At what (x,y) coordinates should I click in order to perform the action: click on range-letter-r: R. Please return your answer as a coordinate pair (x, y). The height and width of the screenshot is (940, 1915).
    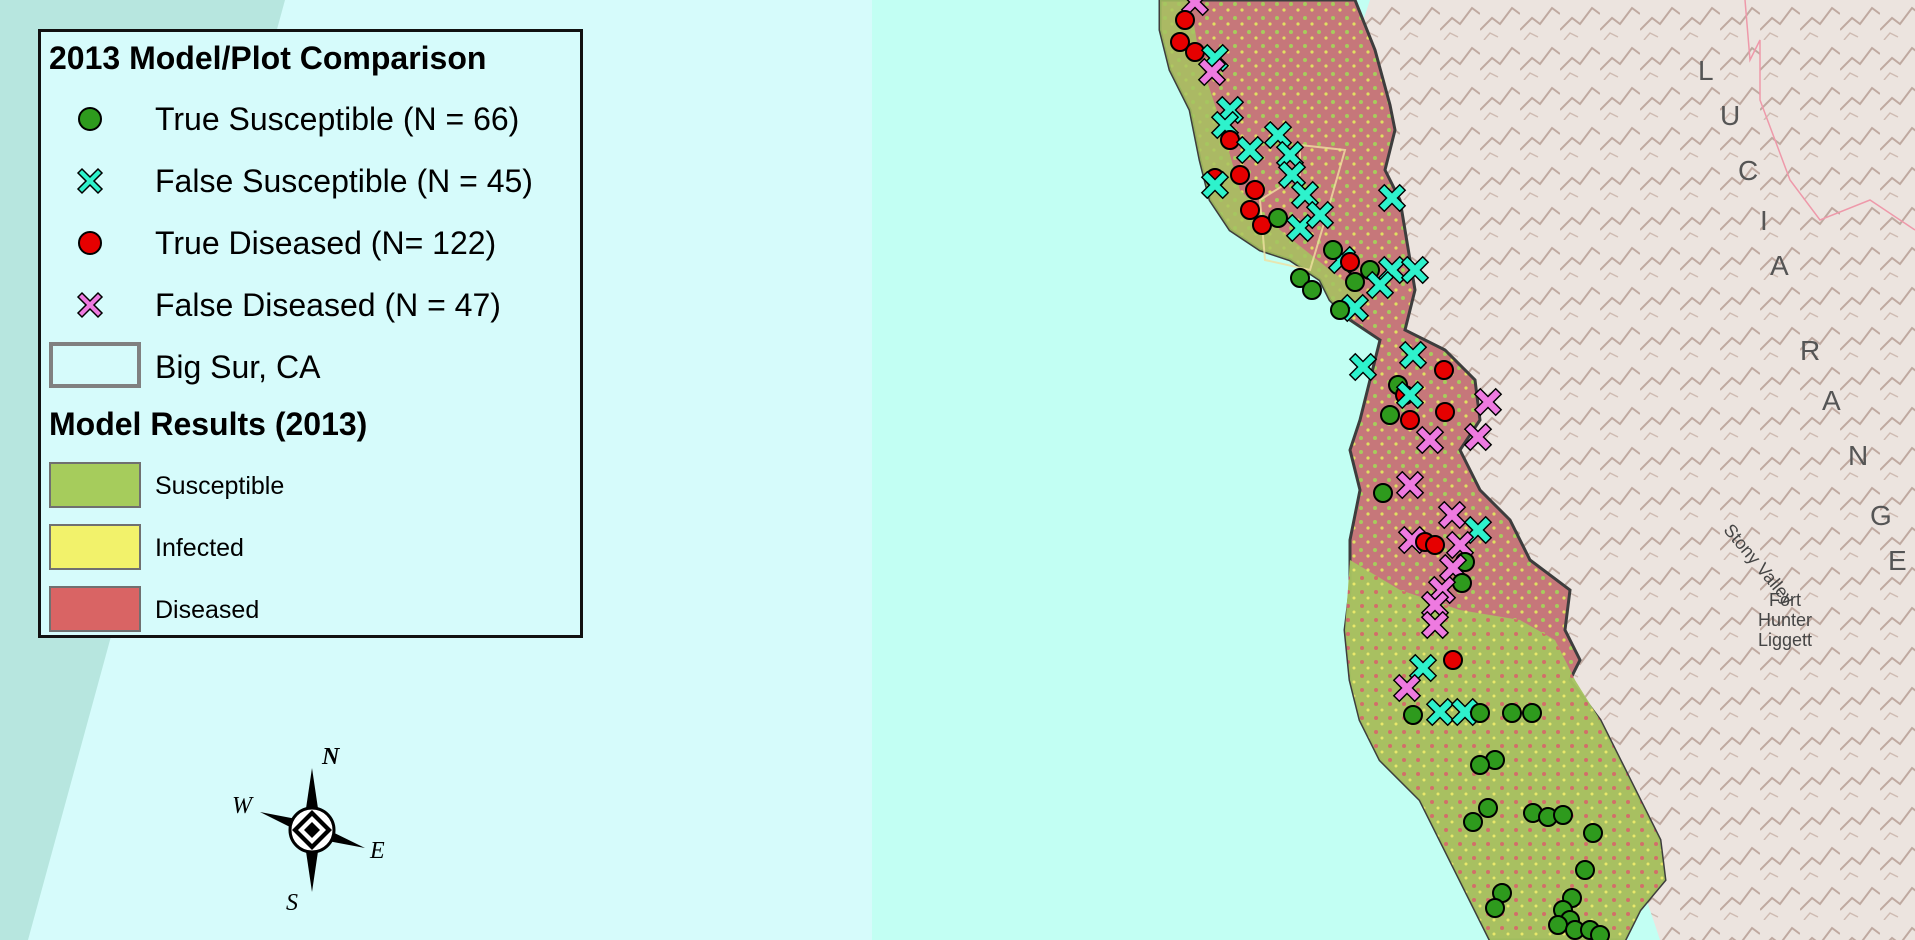
    Looking at the image, I should click on (1811, 350).